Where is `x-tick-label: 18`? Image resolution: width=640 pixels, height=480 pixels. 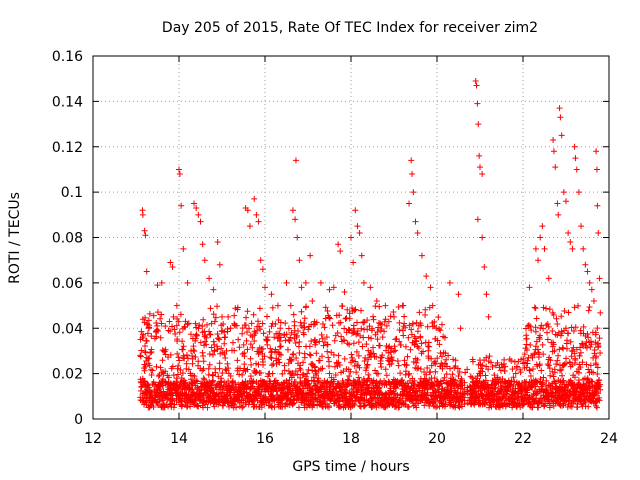
x-tick-label: 18 is located at coordinates (351, 439).